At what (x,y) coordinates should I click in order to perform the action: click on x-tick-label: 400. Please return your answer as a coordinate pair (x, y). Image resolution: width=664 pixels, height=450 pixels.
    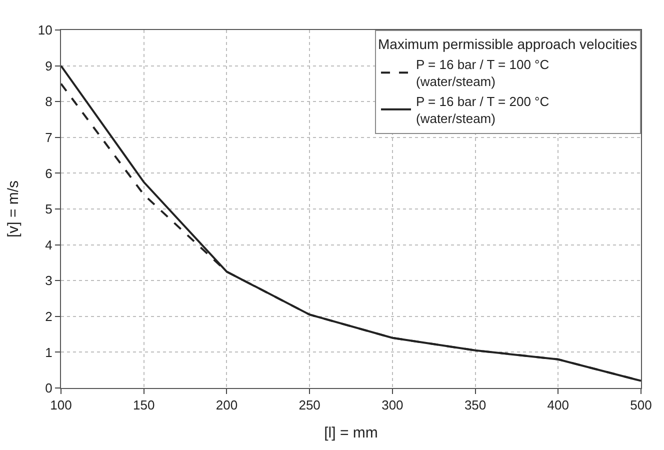
    Looking at the image, I should click on (558, 405).